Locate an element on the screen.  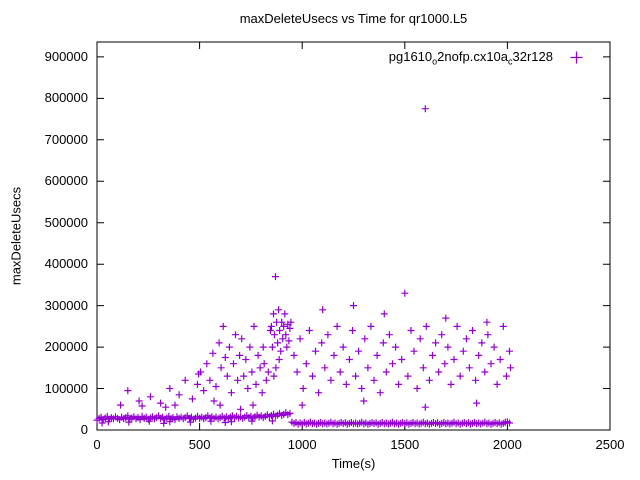
y-tick-label: 200000 is located at coordinates (66, 347).